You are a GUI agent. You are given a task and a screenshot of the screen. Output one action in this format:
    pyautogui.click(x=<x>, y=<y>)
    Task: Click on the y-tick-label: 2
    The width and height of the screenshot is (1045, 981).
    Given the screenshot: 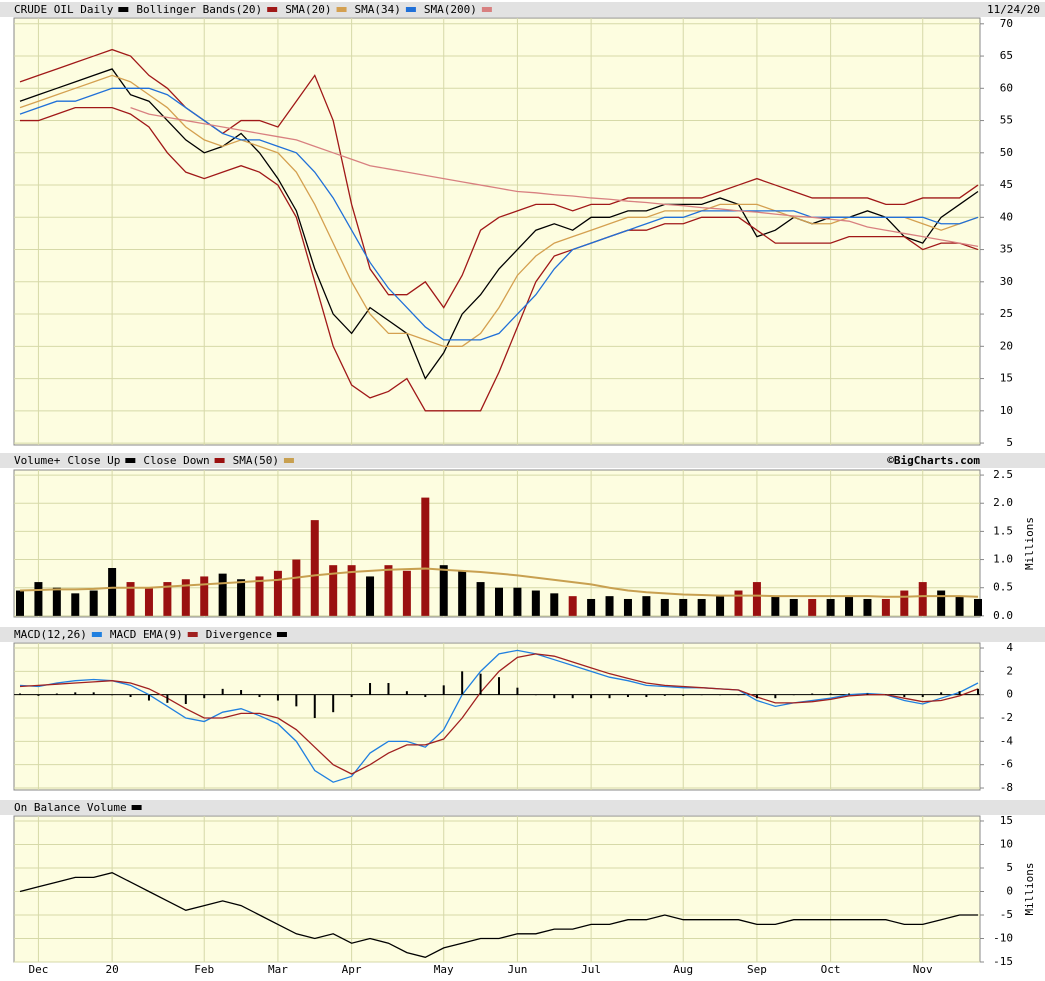 What is the action you would take?
    pyautogui.click(x=1009, y=670)
    